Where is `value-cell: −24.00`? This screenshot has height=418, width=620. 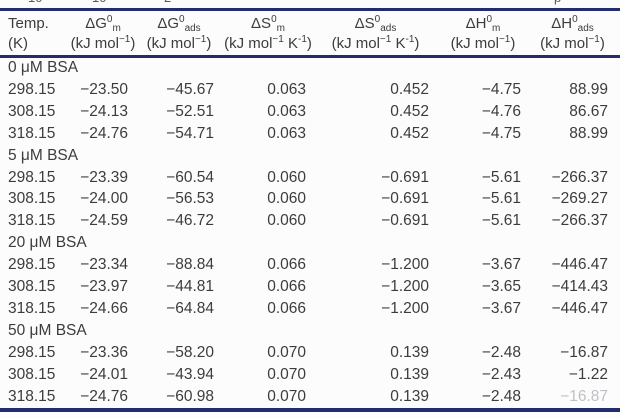 value-cell: −24.00 is located at coordinates (104, 199).